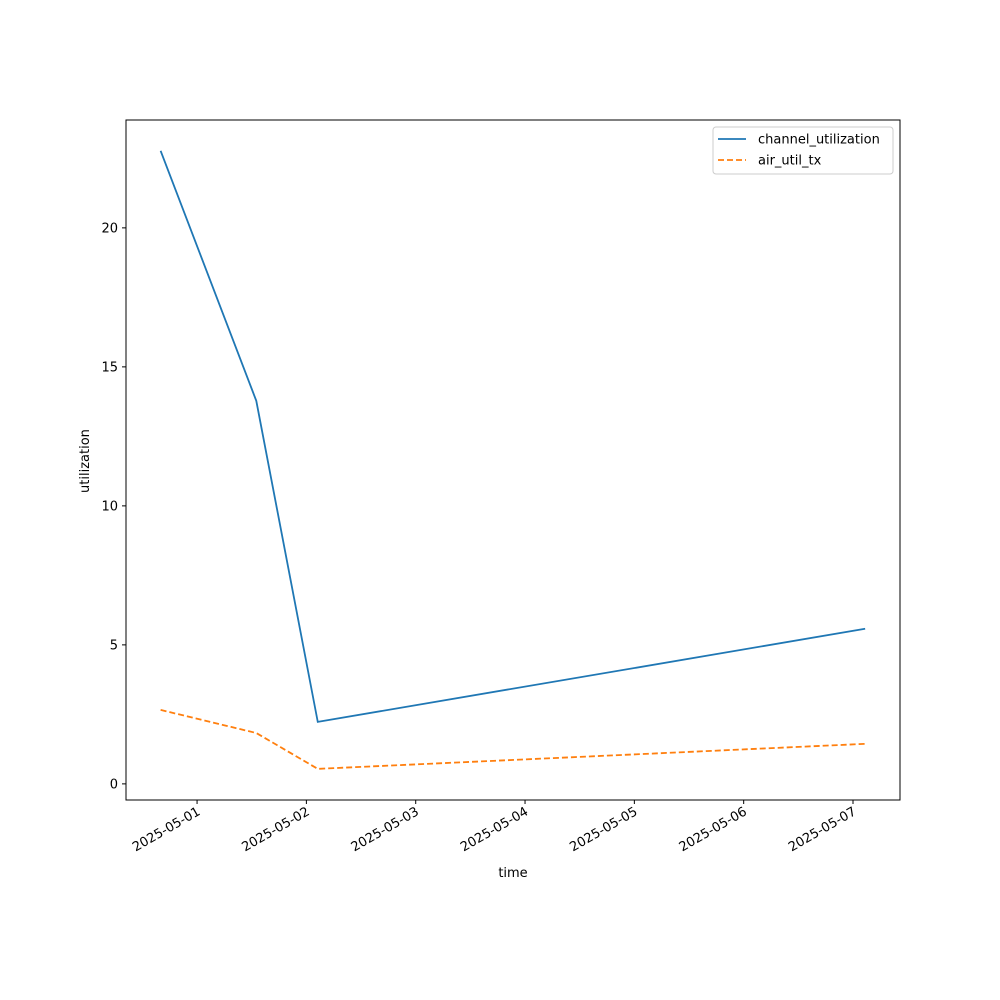 This screenshot has height=1000, width=1000. I want to click on x-tick-label: 2025-05-03, so click(385, 829).